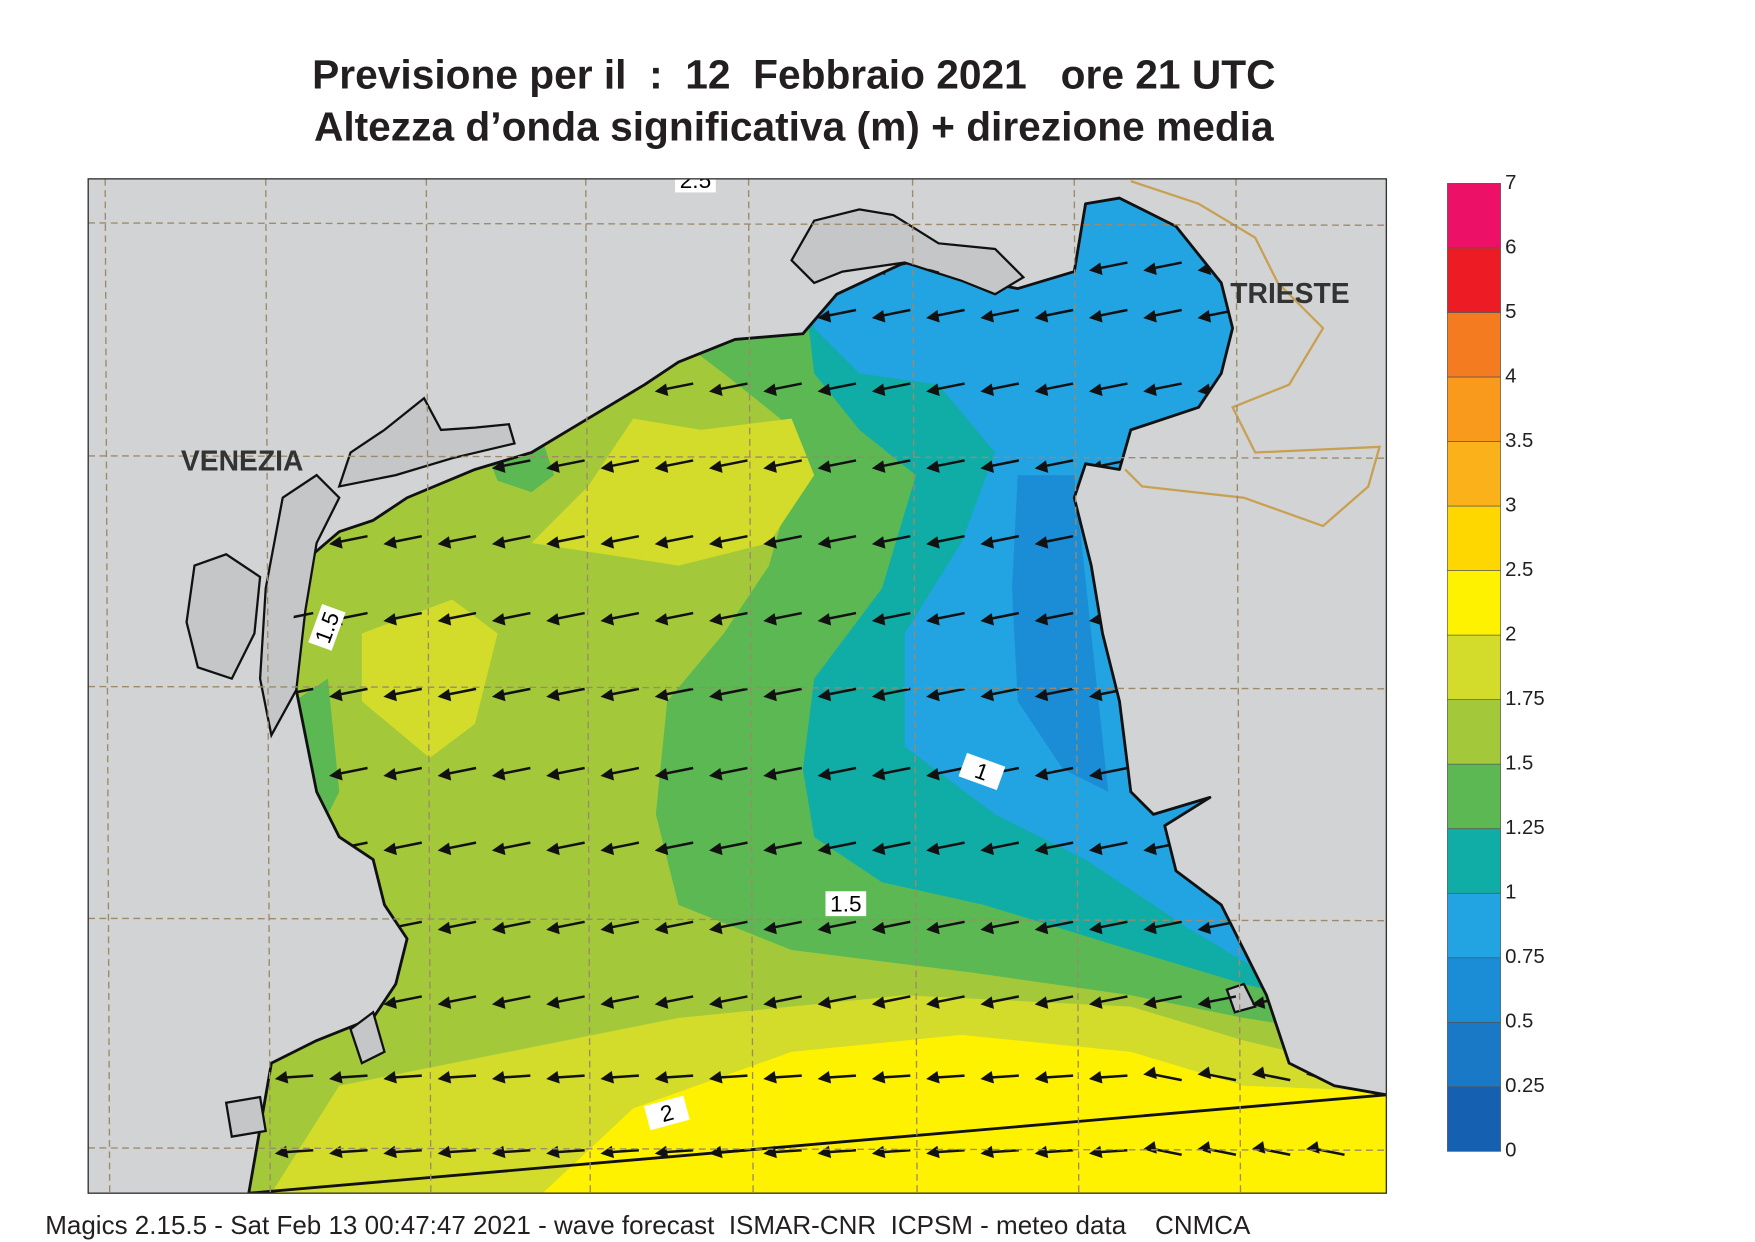 Image resolution: width=1755 pixels, height=1242 pixels. I want to click on colorbar-label: 2.5, so click(1519, 570).